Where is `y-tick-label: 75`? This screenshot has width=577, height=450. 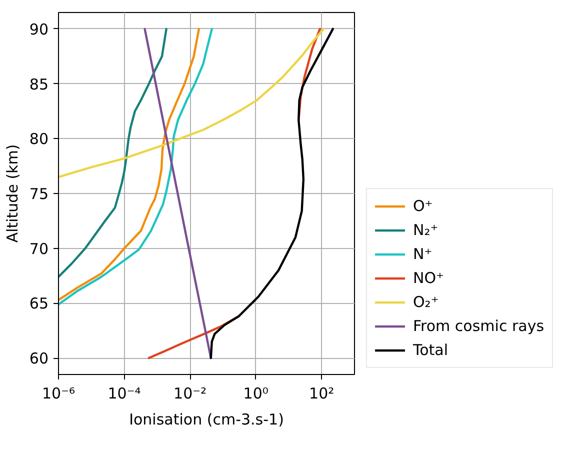
y-tick-label: 75 is located at coordinates (39, 194).